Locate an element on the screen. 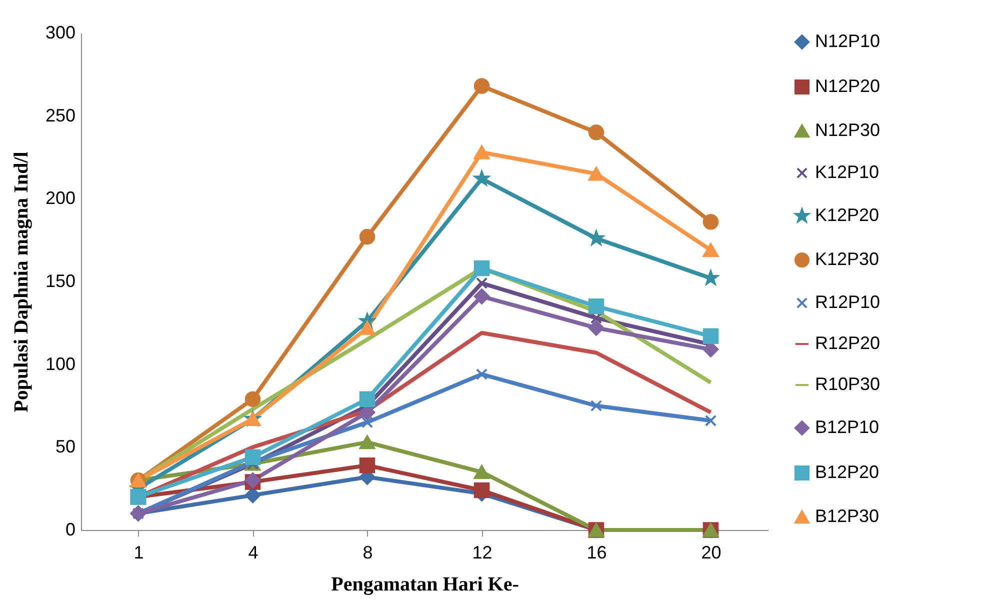 Image resolution: width=983 pixels, height=610 pixels. y-tick-label: 150 is located at coordinates (60, 281).